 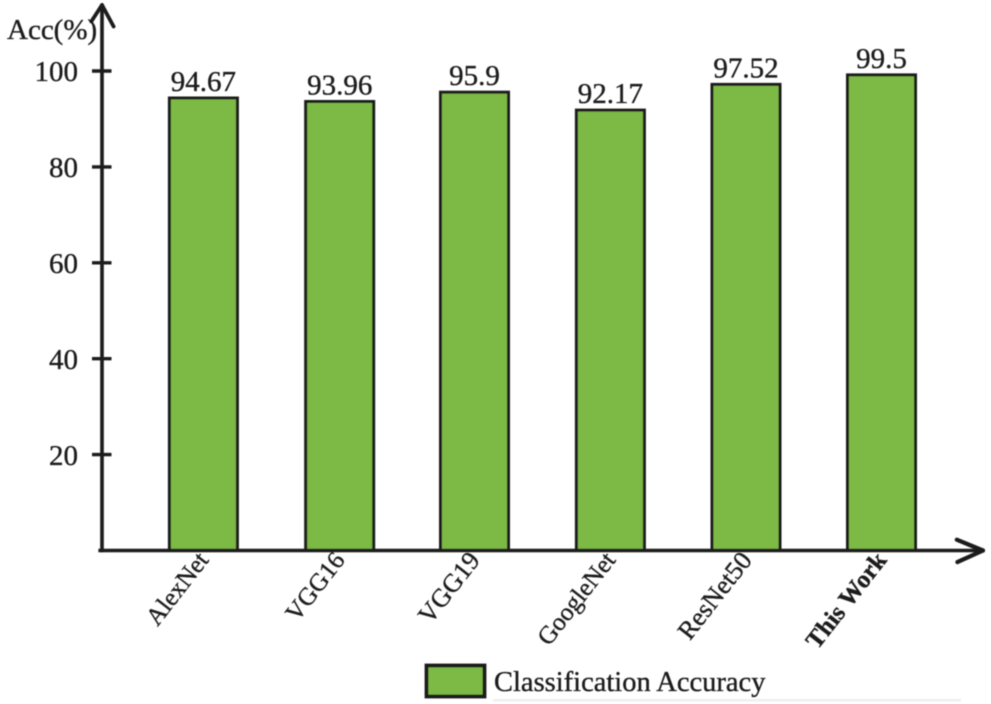 I want to click on svg-text: 100, so click(x=57, y=72).